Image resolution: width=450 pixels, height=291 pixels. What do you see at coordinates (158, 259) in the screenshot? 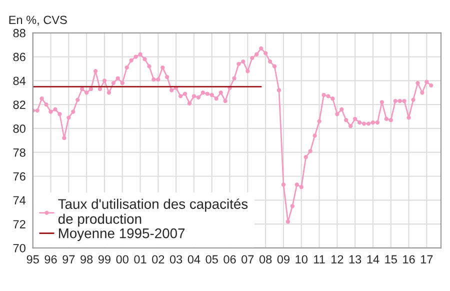
I see `x-tick-label: 02` at bounding box center [158, 259].